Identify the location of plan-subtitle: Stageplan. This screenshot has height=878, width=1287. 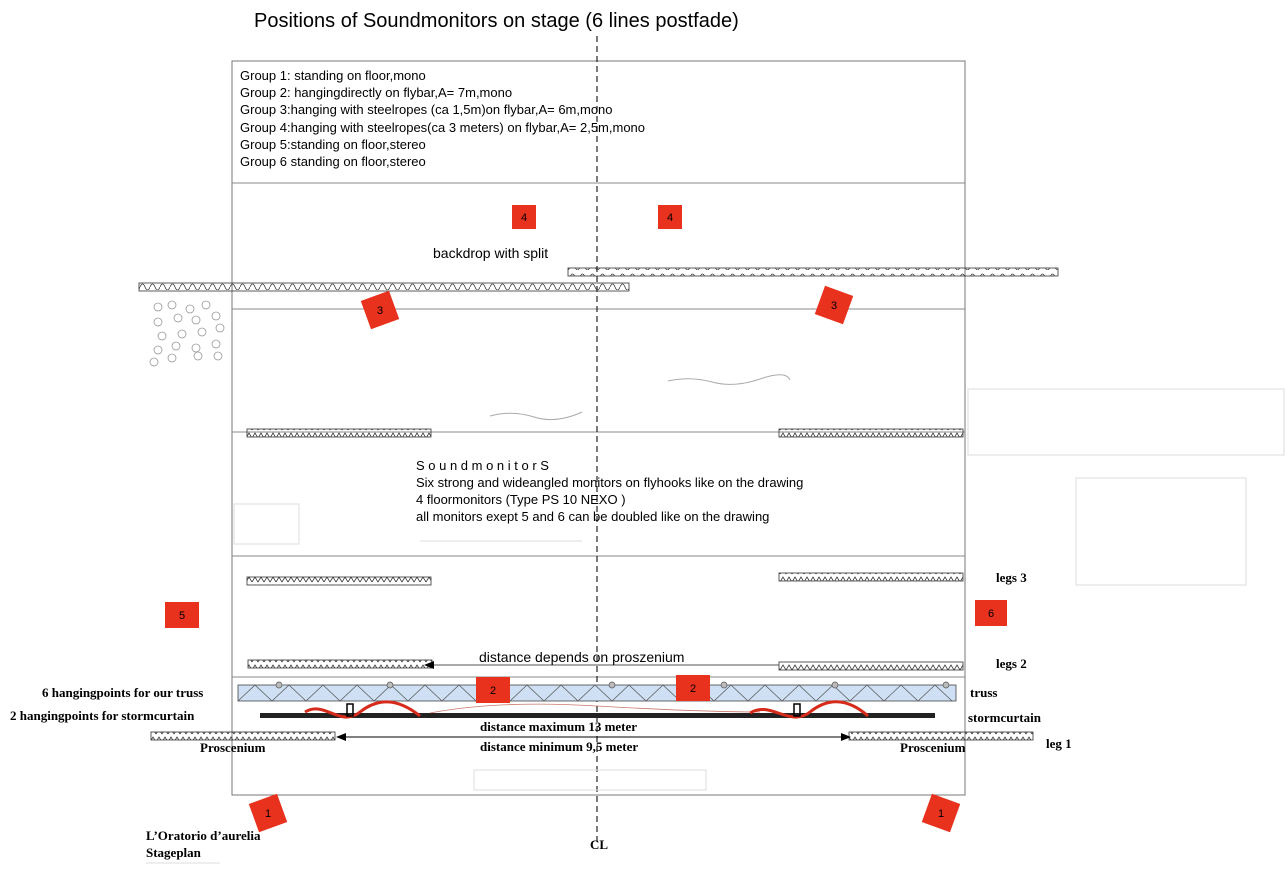
(174, 852).